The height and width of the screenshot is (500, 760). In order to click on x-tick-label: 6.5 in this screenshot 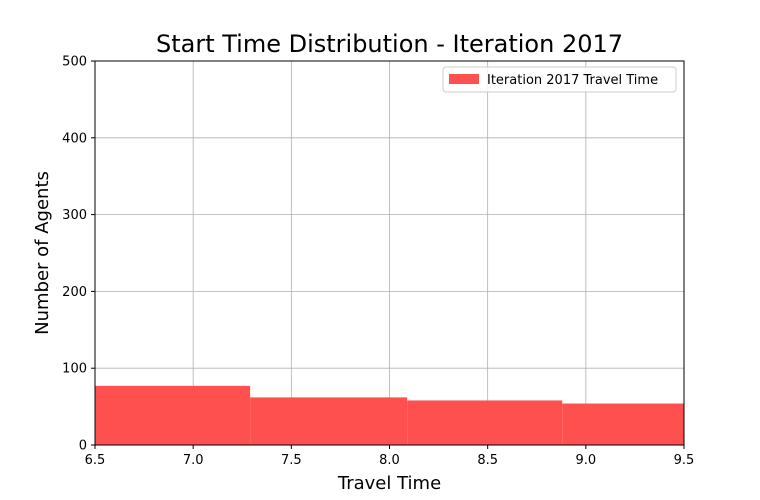, I will do `click(95, 460)`.